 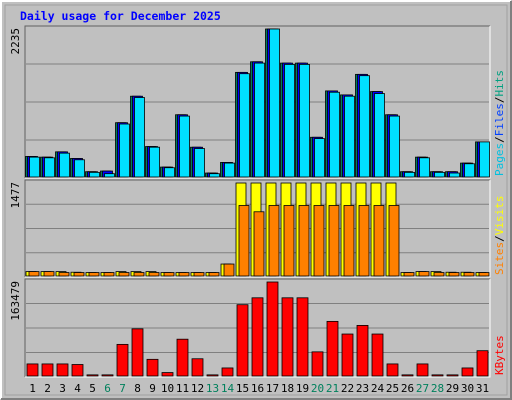 What do you see at coordinates (422, 388) in the screenshot?
I see `x-tick-label: 27` at bounding box center [422, 388].